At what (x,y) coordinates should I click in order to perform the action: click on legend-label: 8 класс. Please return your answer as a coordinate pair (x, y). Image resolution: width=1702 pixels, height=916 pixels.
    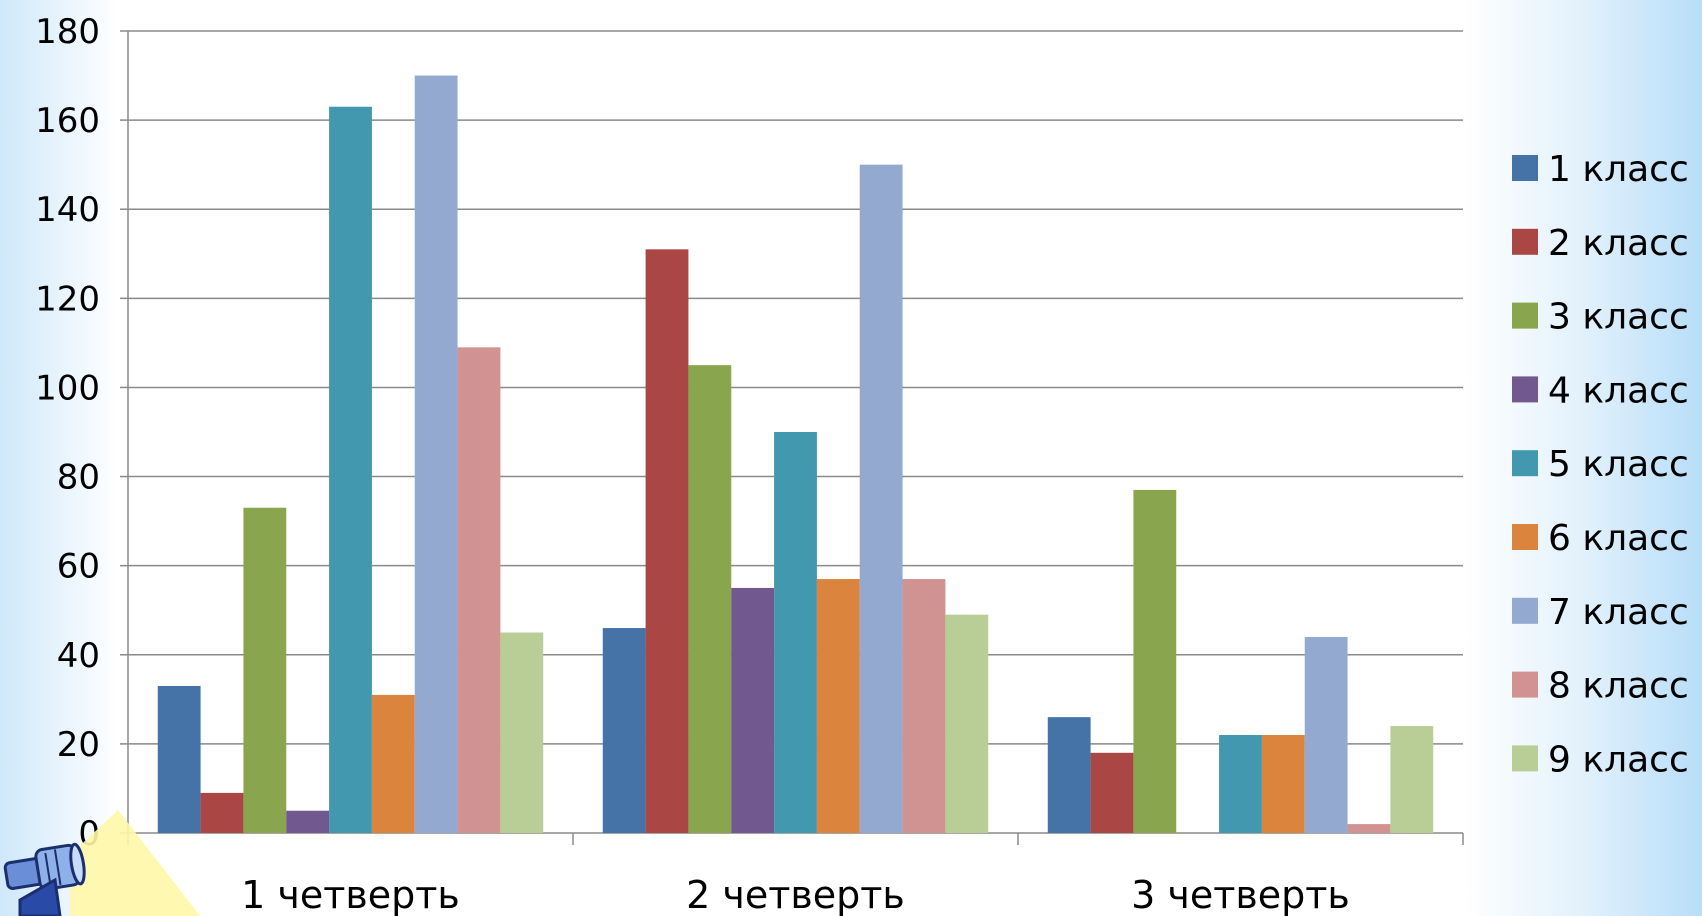
    Looking at the image, I should click on (1618, 686).